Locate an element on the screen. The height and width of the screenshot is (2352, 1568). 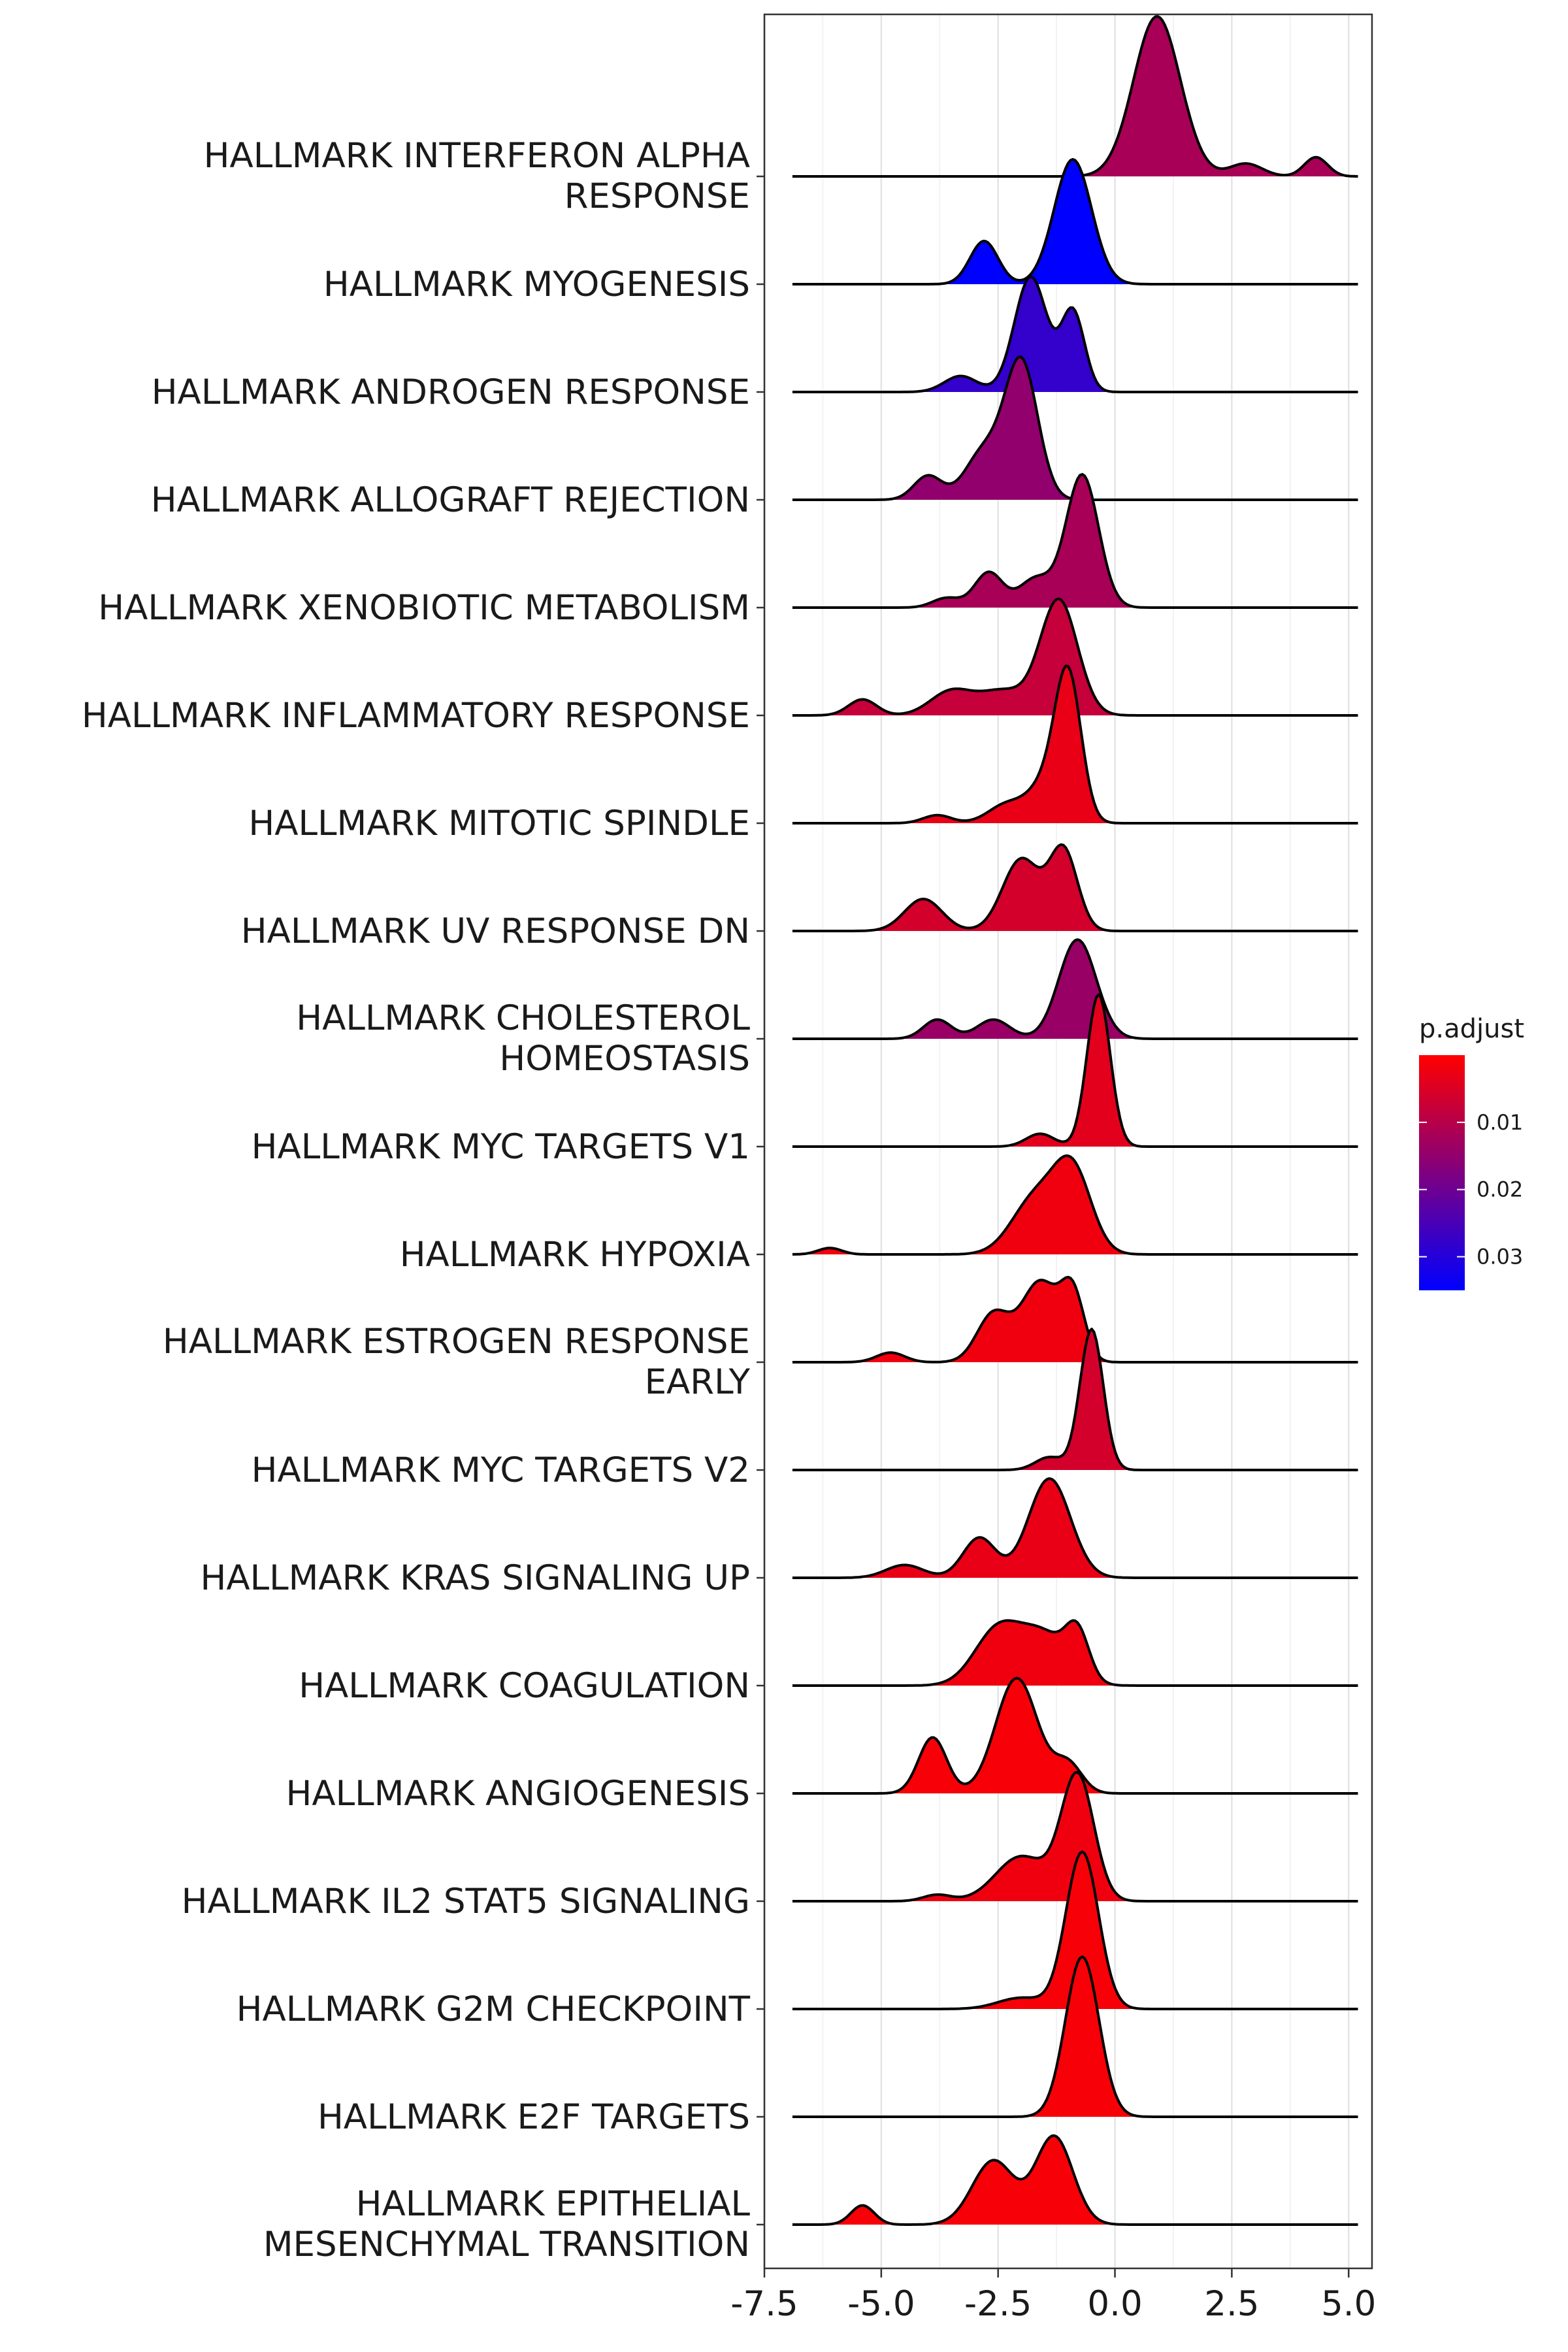
category-label: RESPONSE is located at coordinates (657, 196).